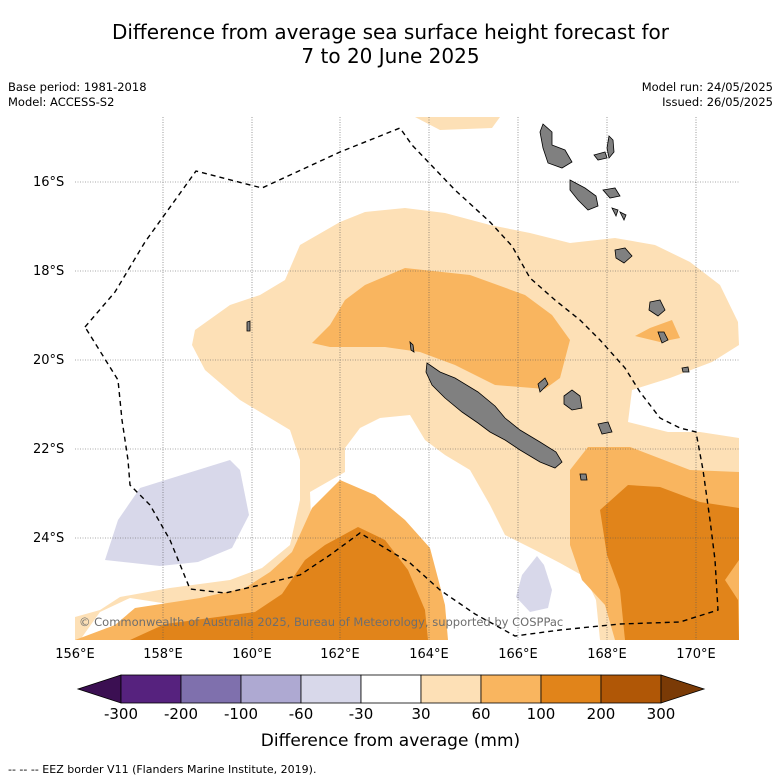  What do you see at coordinates (683, 689) in the screenshot?
I see `colorbar-extension-high` at bounding box center [683, 689].